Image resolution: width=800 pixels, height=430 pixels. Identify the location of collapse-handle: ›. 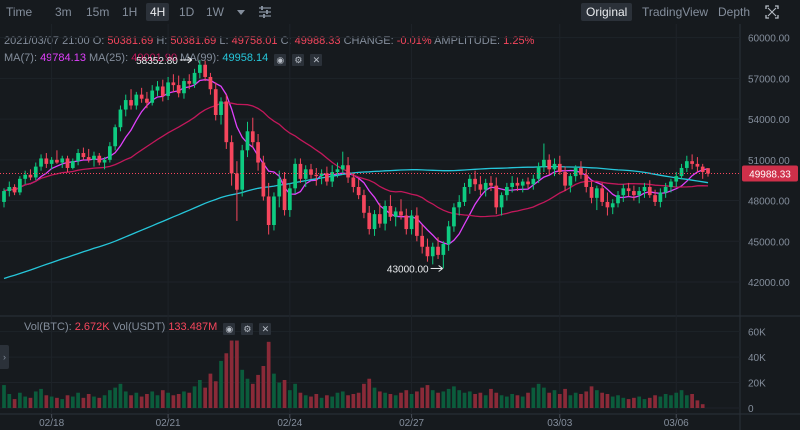
(4, 357).